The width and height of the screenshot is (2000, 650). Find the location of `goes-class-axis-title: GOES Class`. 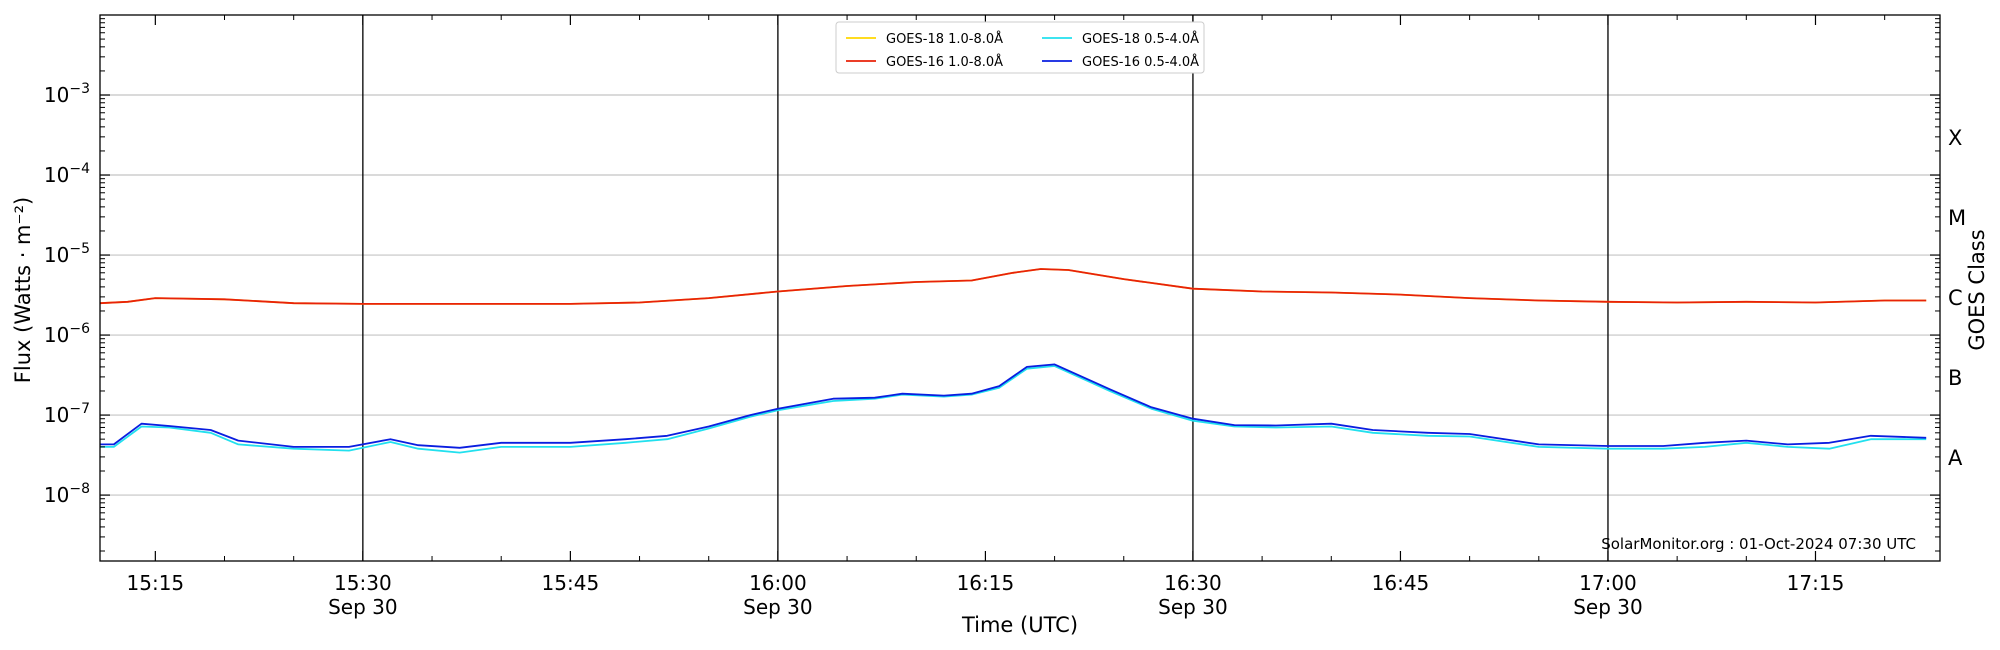

goes-class-axis-title: GOES Class is located at coordinates (1977, 289).